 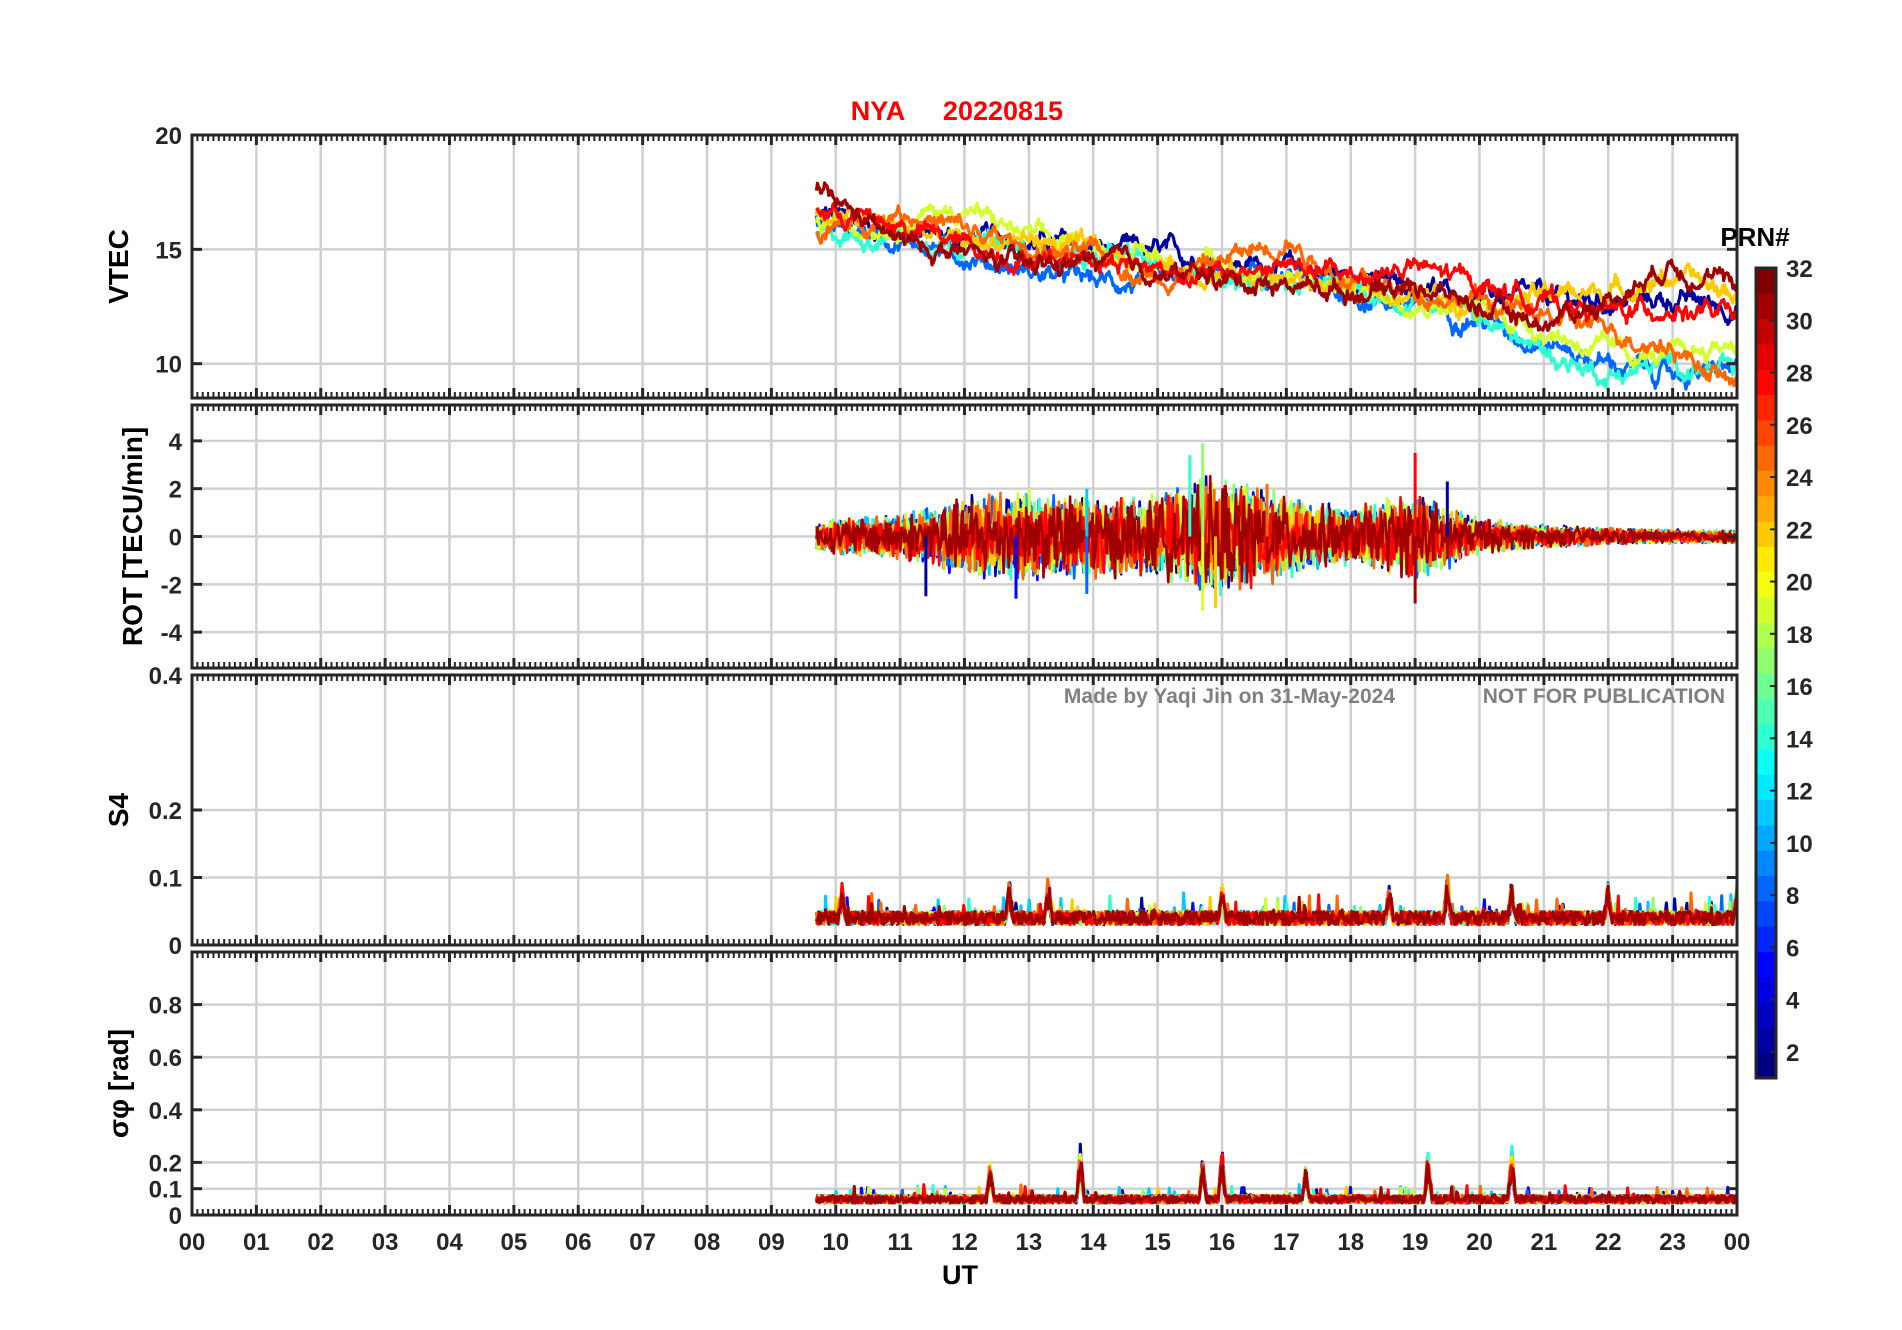 What do you see at coordinates (1003, 111) in the screenshot?
I see `title-date: 20220815` at bounding box center [1003, 111].